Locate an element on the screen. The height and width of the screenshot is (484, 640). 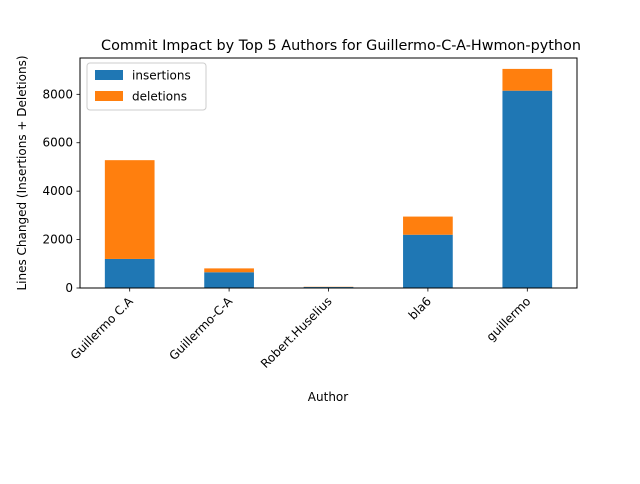
legend-label-deletions: deletions is located at coordinates (159, 97).